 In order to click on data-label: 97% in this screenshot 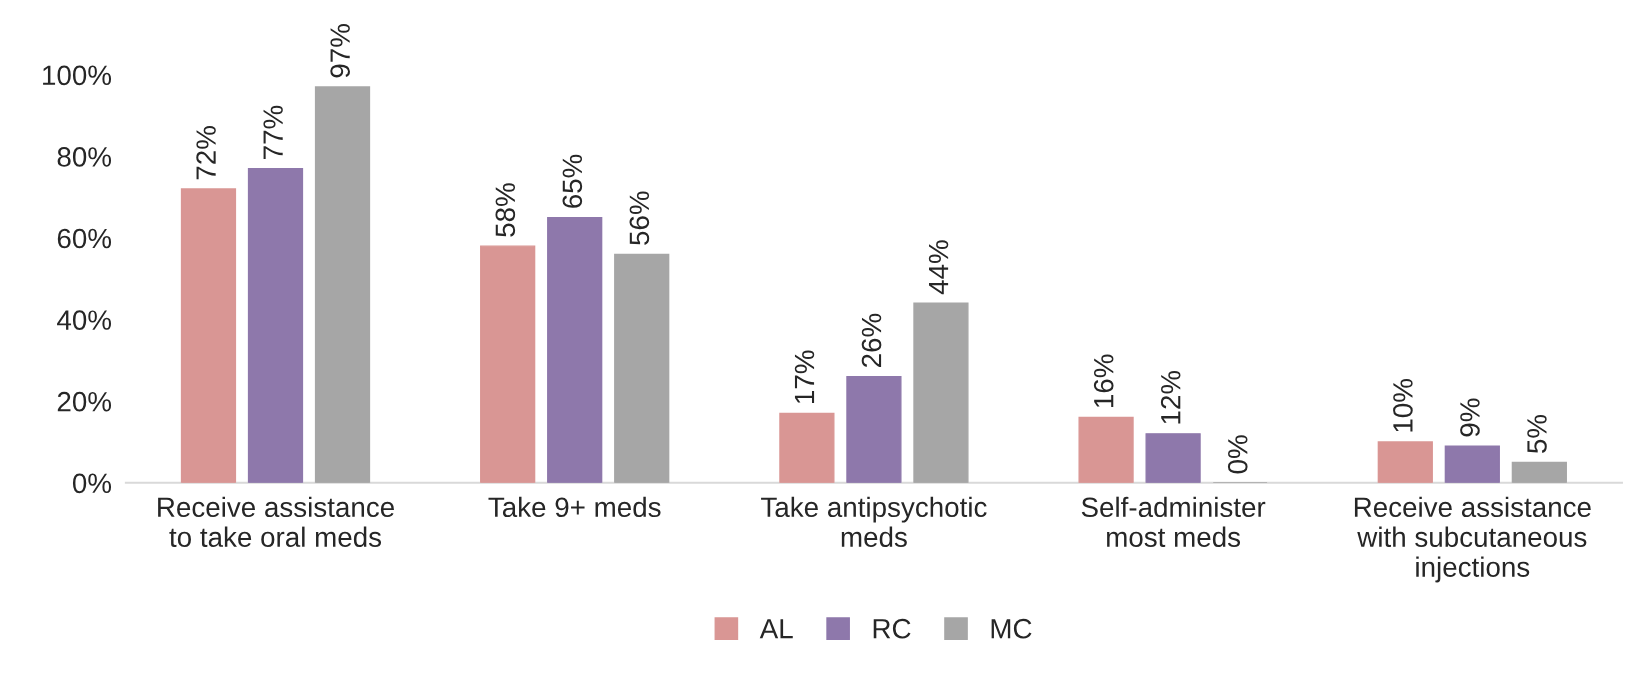, I will do `click(340, 51)`.